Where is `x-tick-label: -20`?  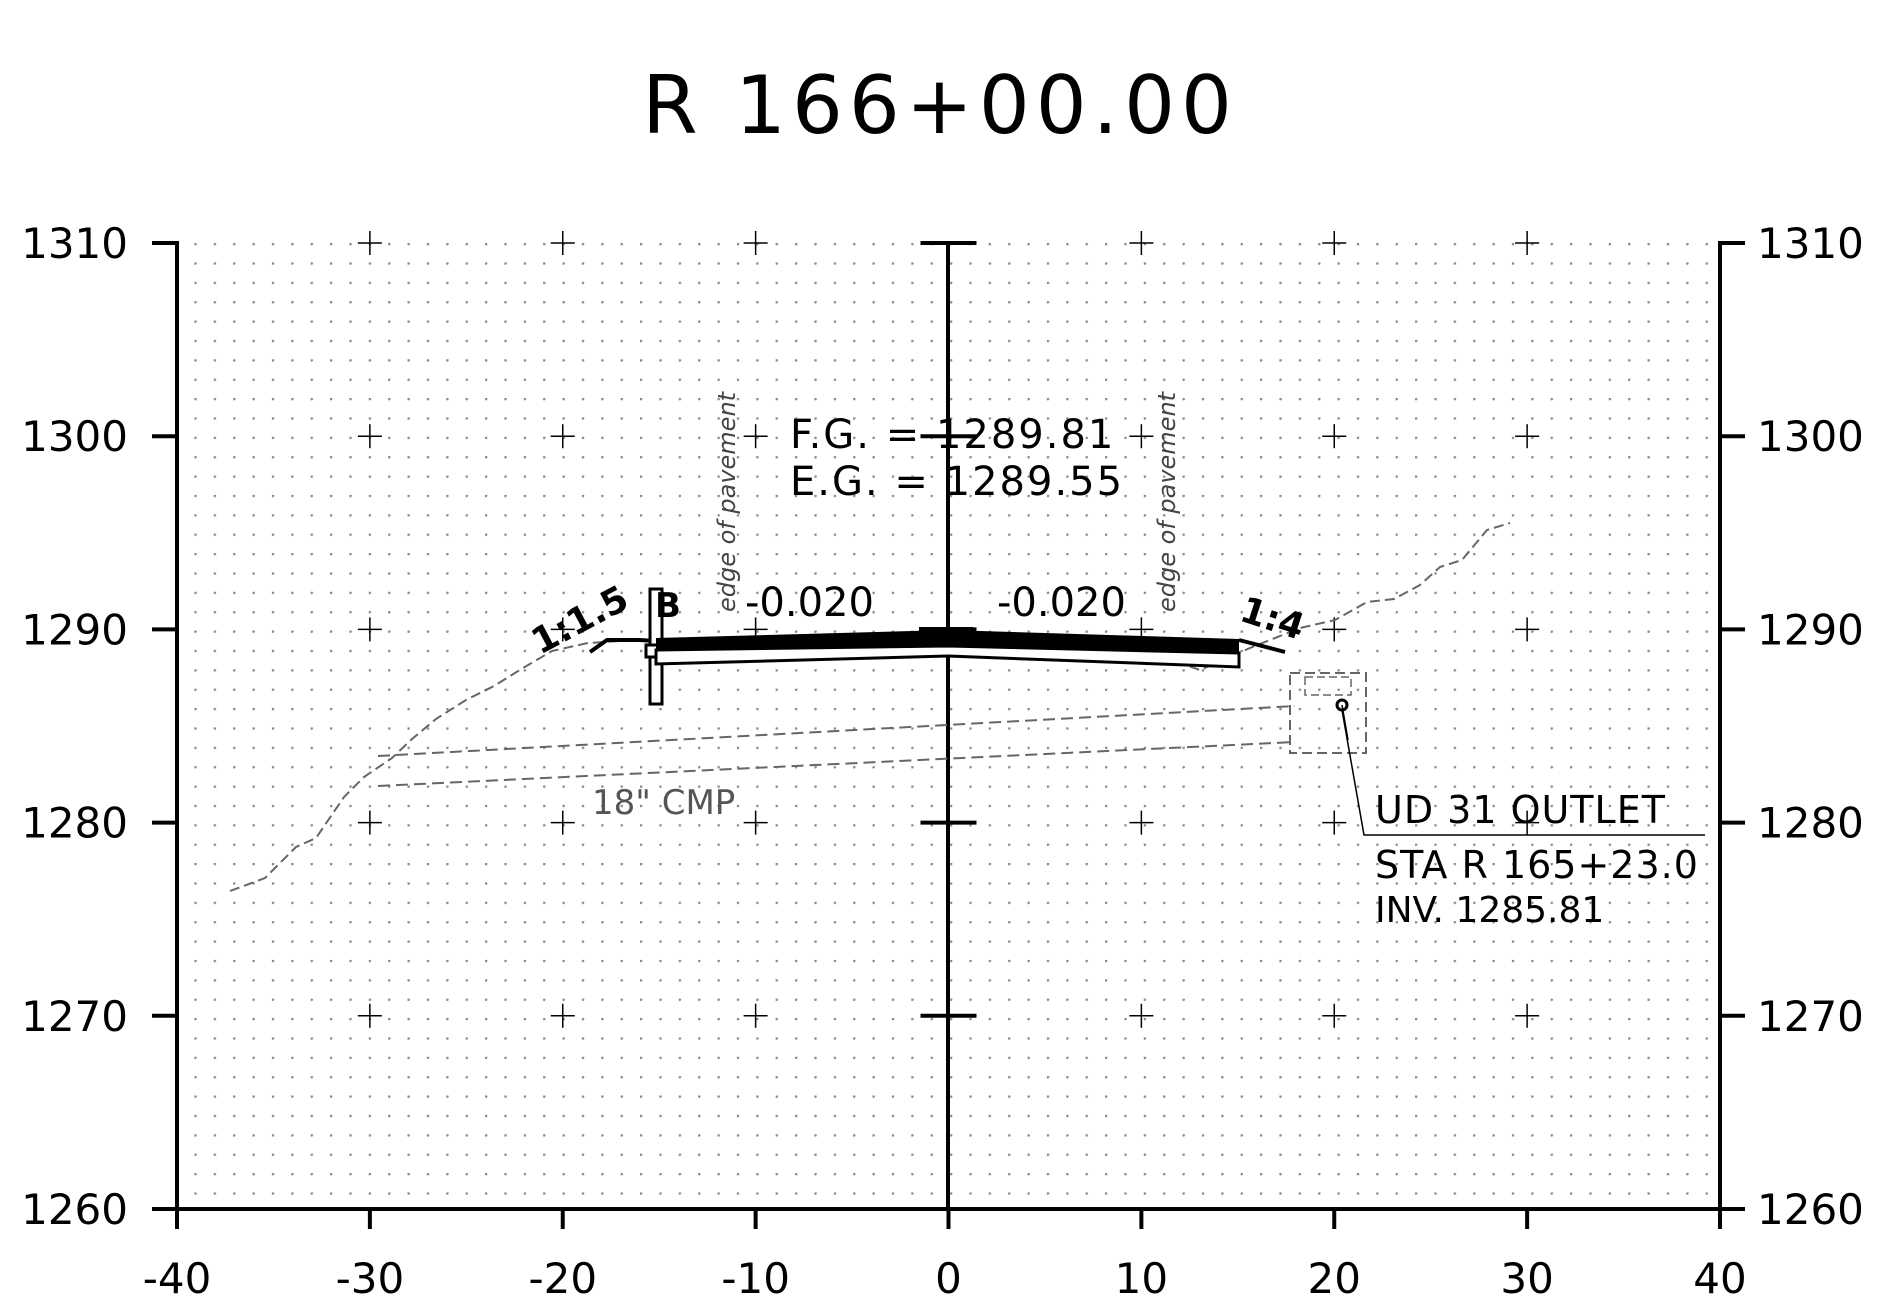
x-tick-label: -20 is located at coordinates (562, 1278).